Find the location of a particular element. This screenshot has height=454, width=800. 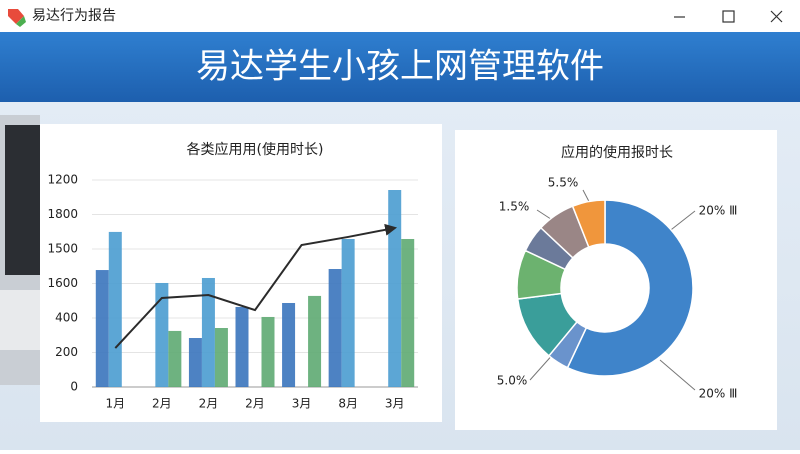

y-tick-label: 1800 is located at coordinates (62, 214).